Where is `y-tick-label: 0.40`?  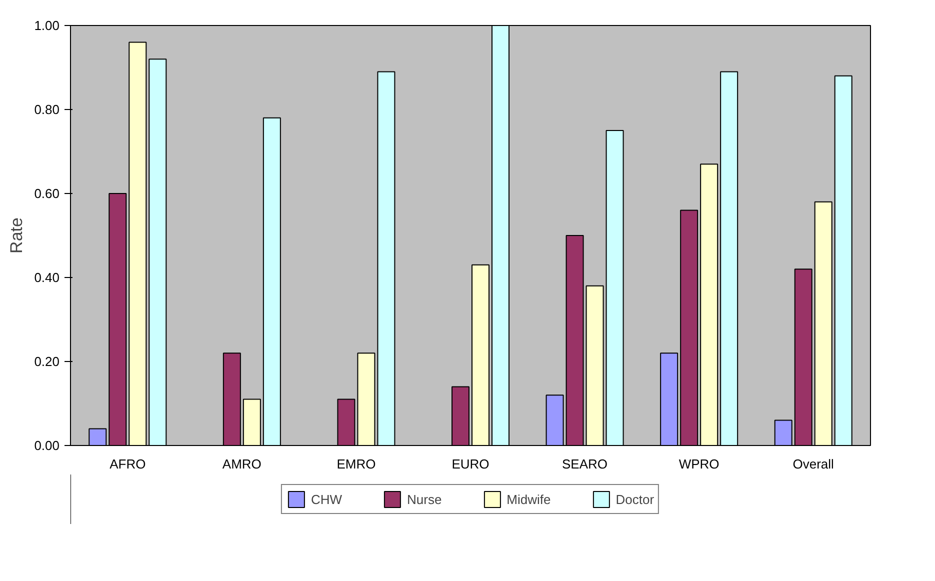
y-tick-label: 0.40 is located at coordinates (47, 277).